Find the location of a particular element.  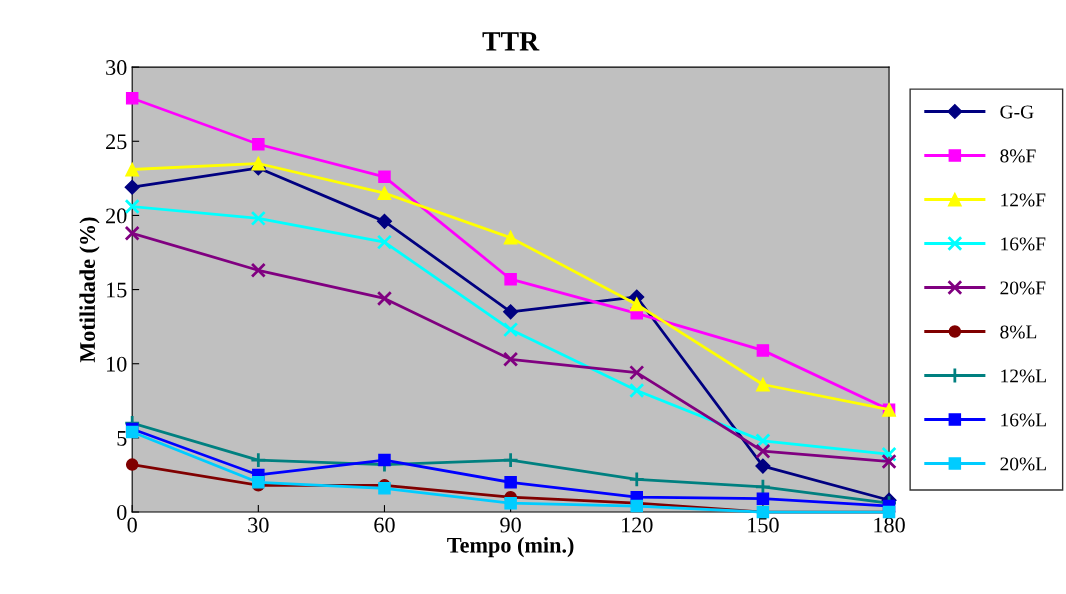

legend-label: 20%F is located at coordinates (1023, 288).